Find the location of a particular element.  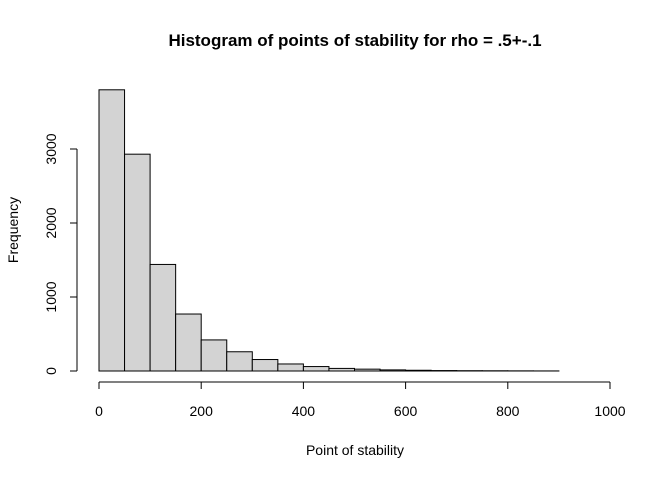

x-tick-label: 0 is located at coordinates (99, 411).